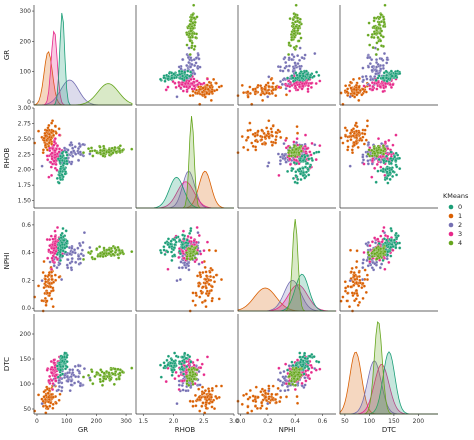  Describe the element at coordinates (391, 87) in the screenshot. I see `point-gr-dtc-c3` at that location.